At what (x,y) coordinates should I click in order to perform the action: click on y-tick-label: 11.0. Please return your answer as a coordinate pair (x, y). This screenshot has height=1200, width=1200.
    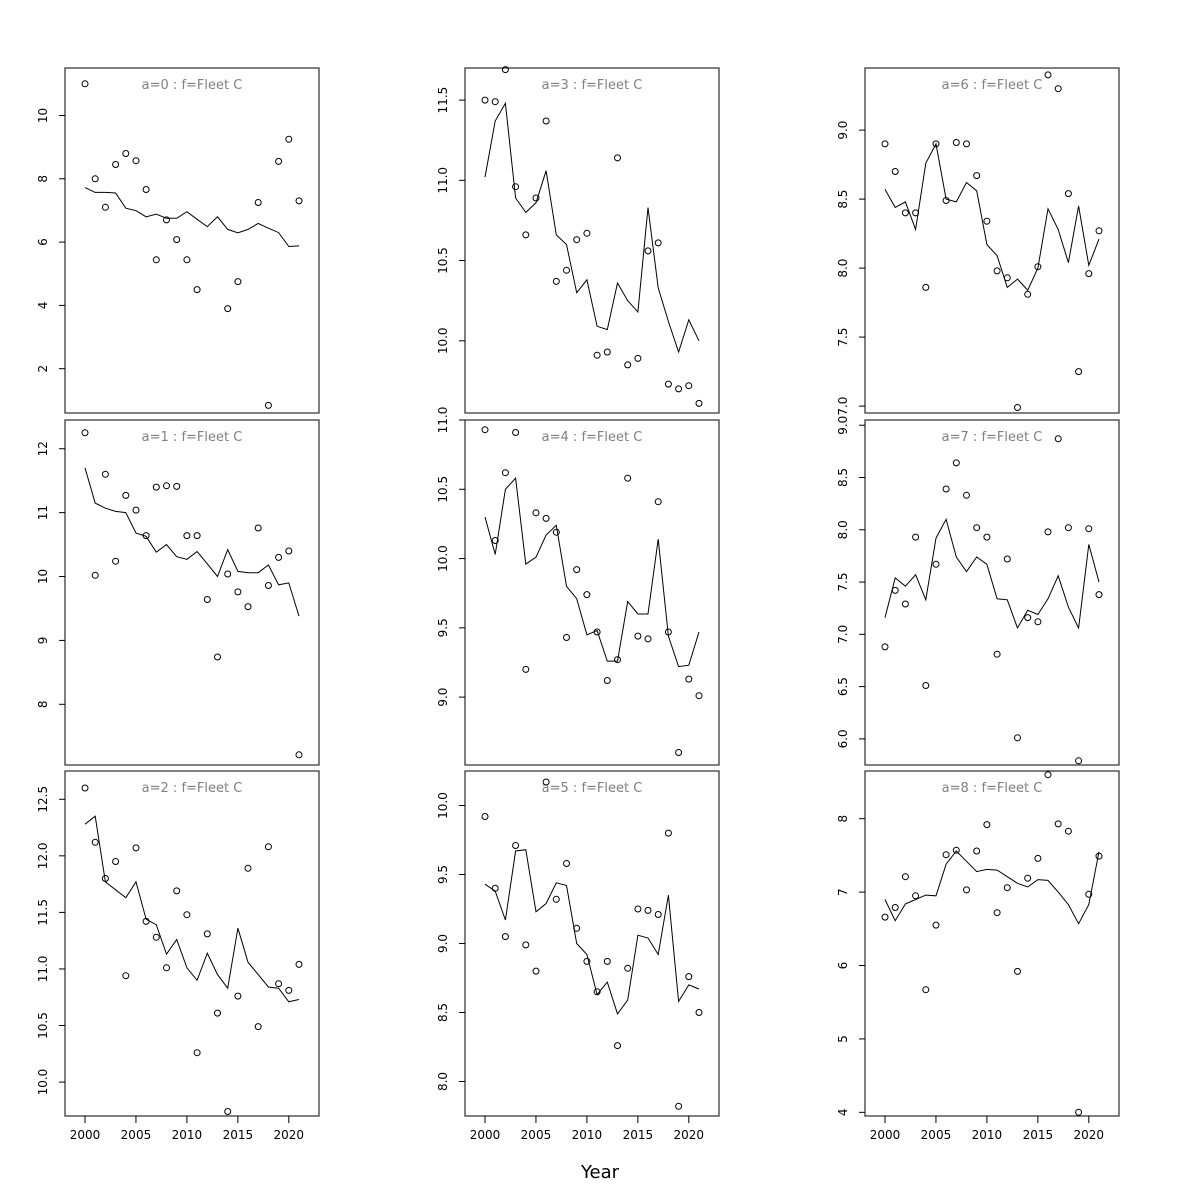
    Looking at the image, I should click on (443, 420).